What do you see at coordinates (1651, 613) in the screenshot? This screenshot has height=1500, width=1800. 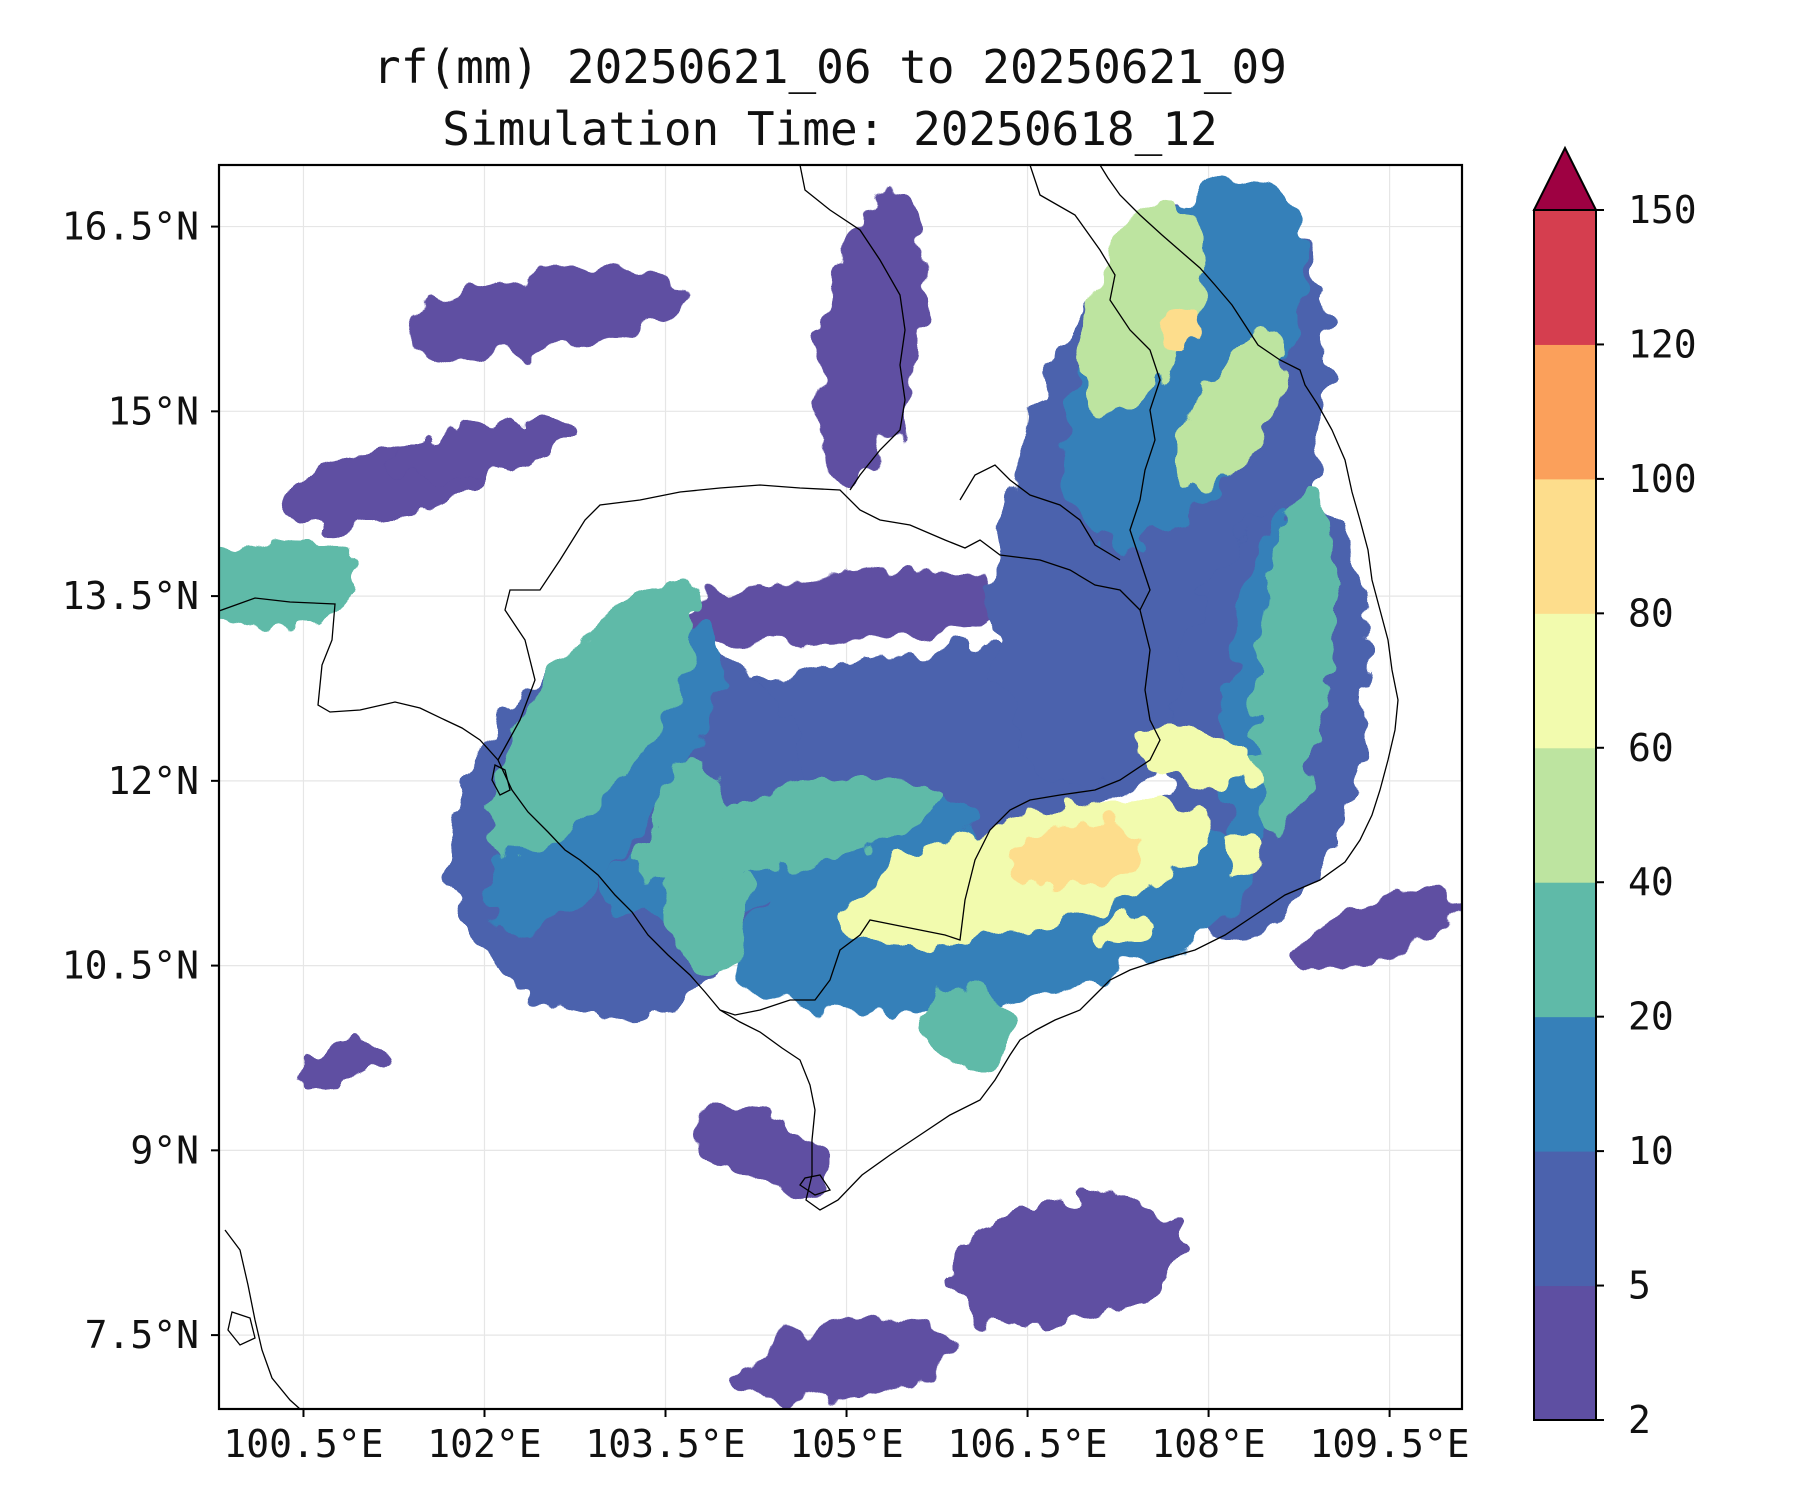 I see `colorbar-label: 80` at bounding box center [1651, 613].